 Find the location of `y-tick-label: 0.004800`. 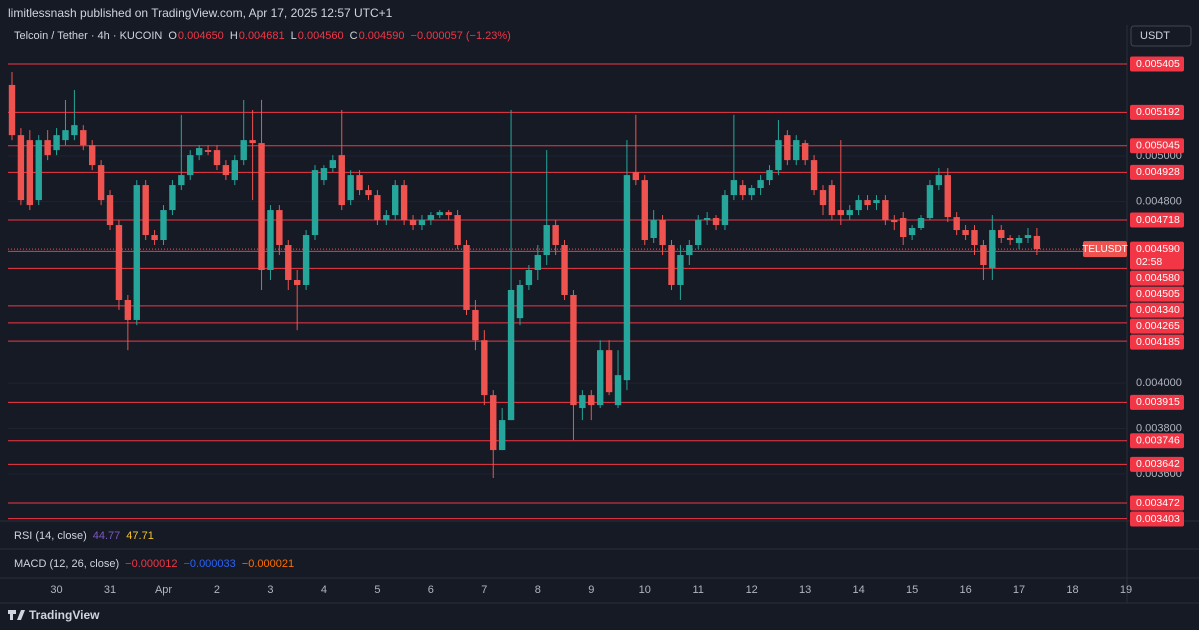

y-tick-label: 0.004800 is located at coordinates (1159, 201).